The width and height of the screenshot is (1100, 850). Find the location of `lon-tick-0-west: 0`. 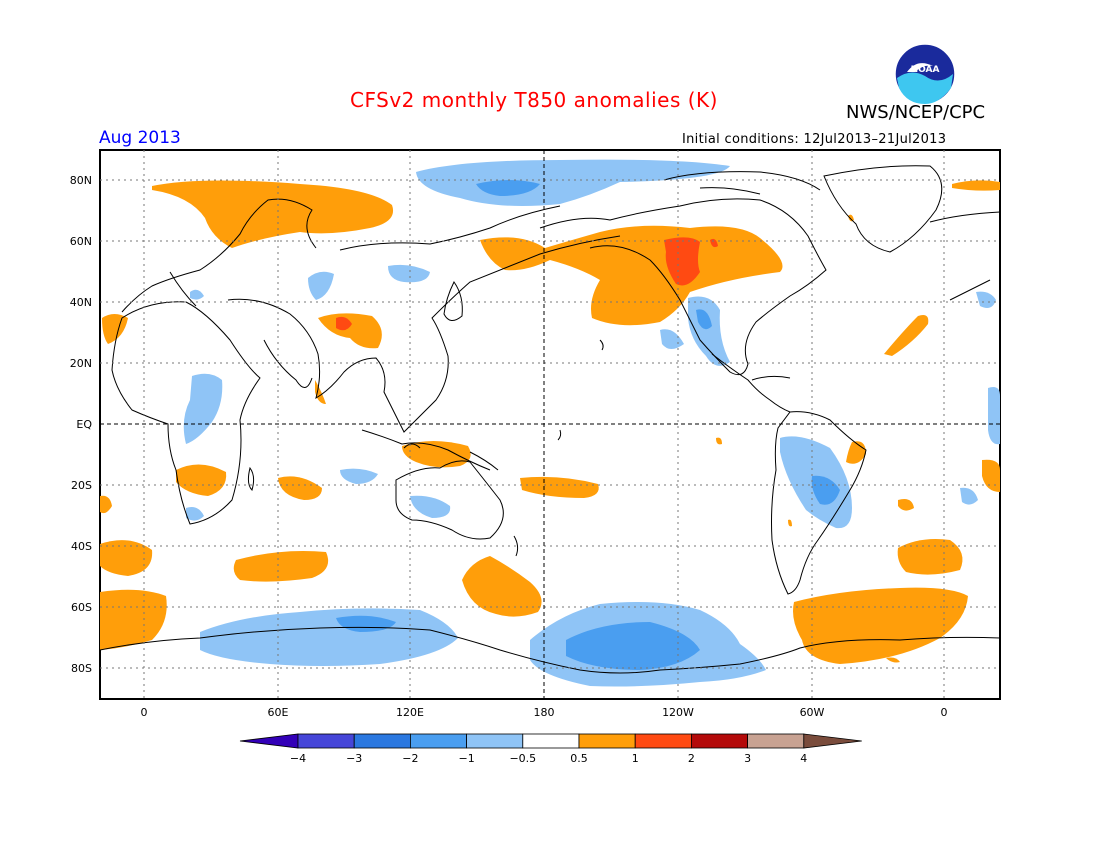

lon-tick-0-west: 0 is located at coordinates (144, 712).